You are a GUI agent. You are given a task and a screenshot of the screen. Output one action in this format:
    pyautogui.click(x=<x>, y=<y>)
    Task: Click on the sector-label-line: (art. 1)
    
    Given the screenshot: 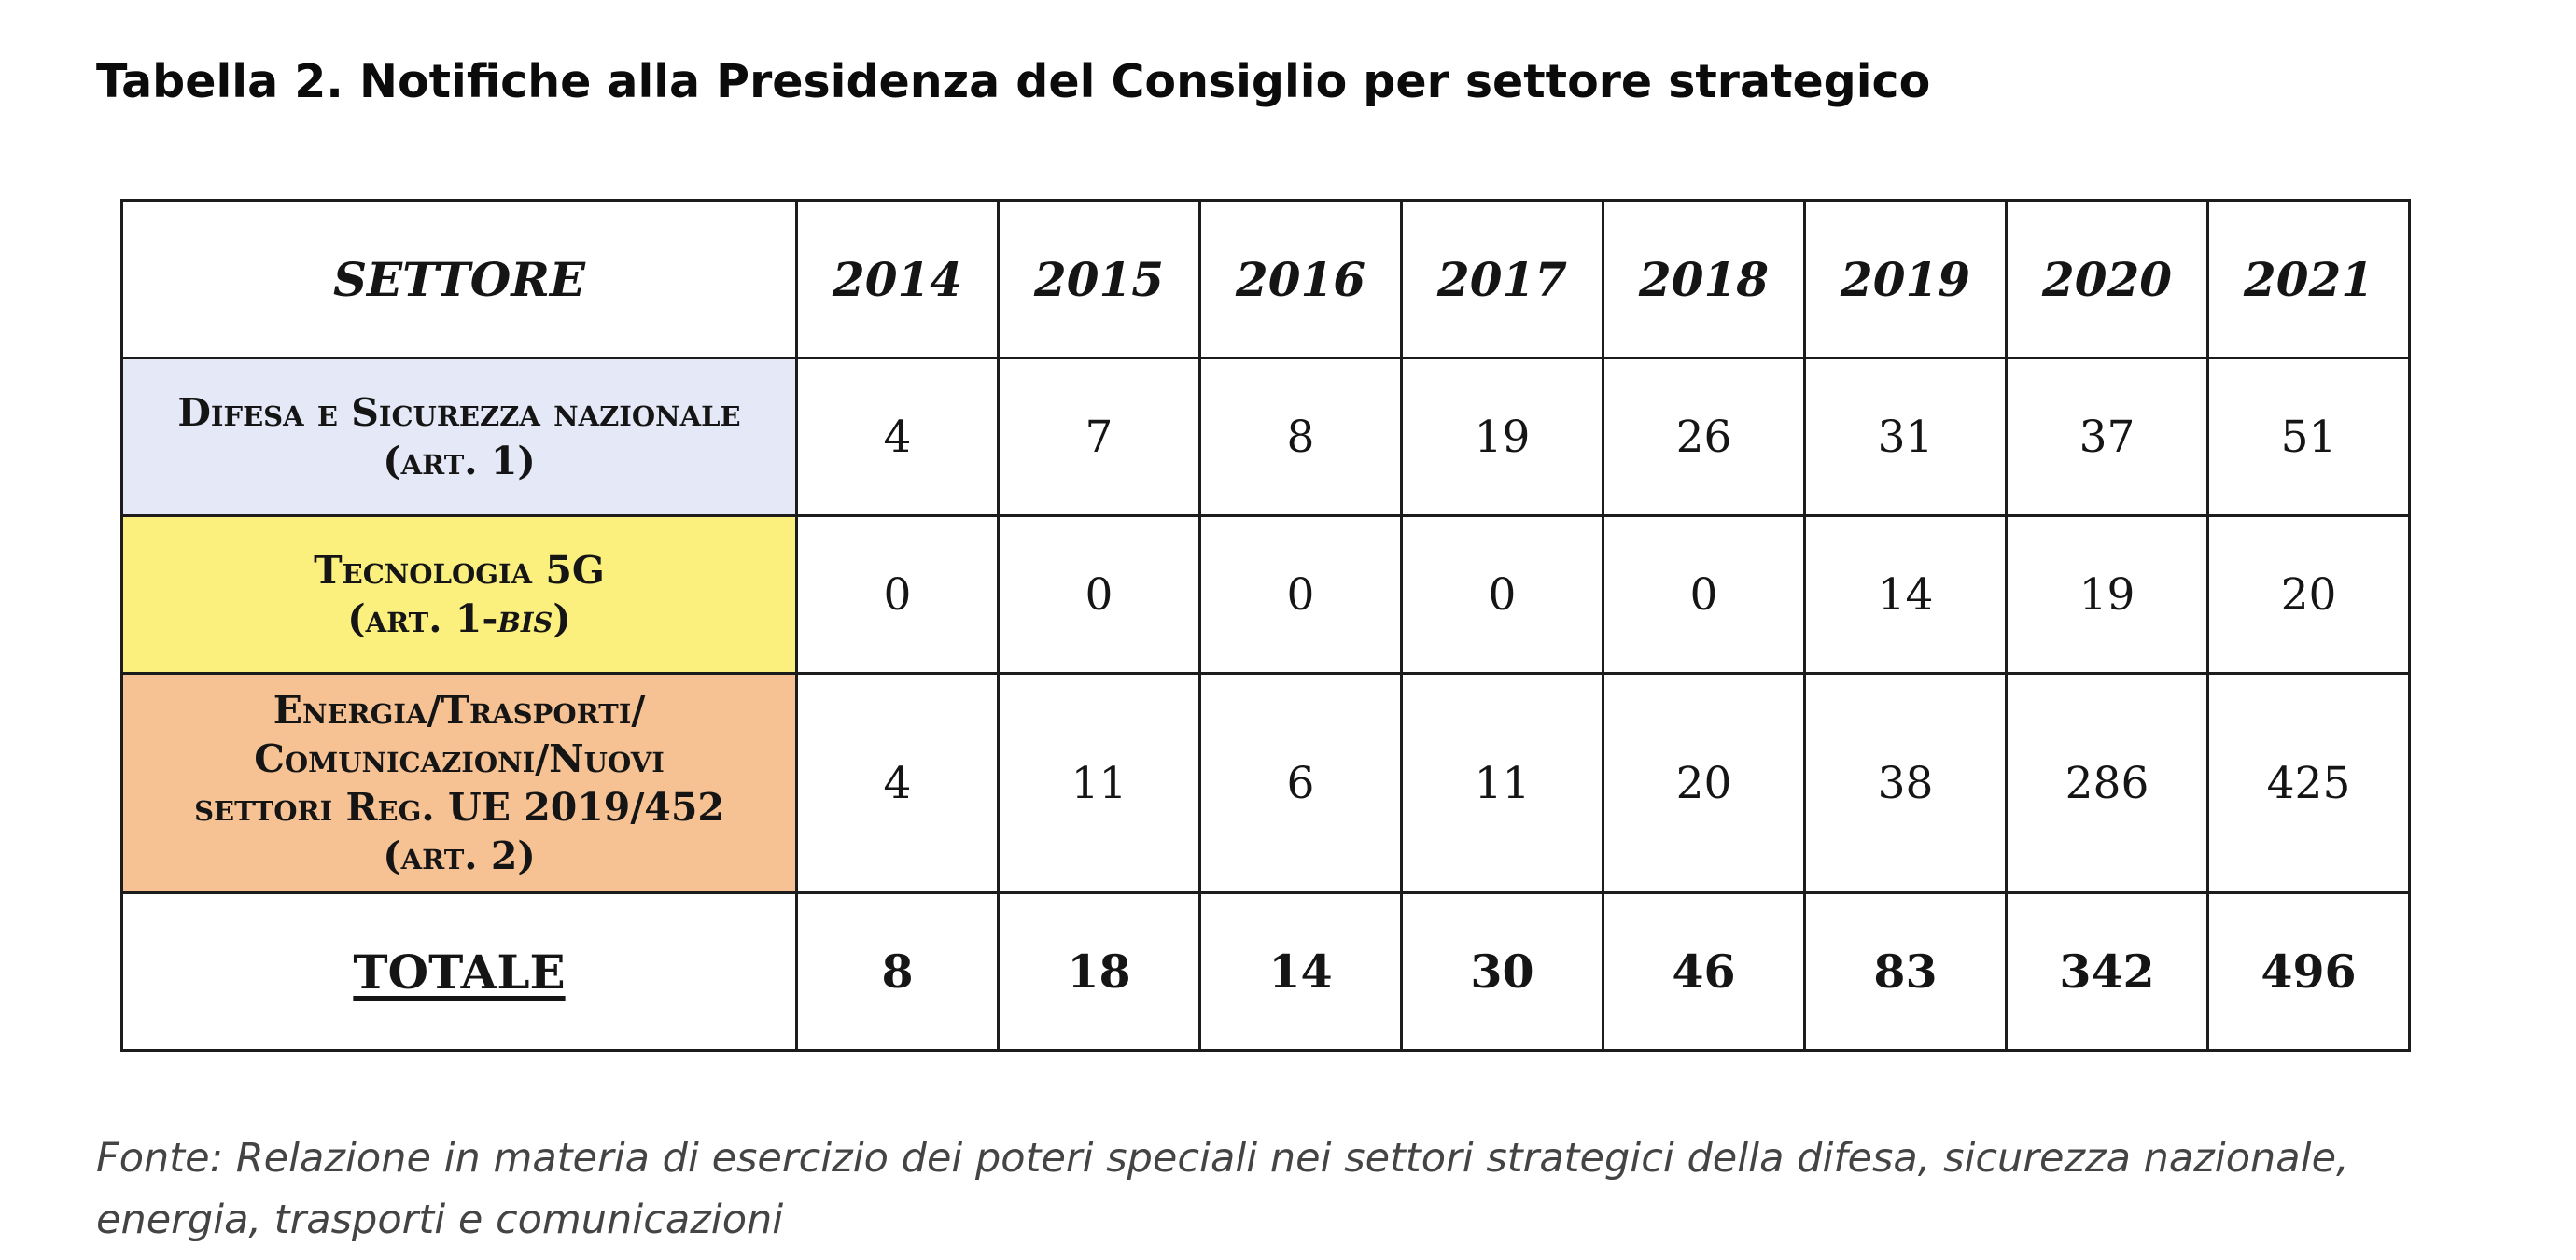 What is the action you would take?
    pyautogui.click(x=459, y=461)
    